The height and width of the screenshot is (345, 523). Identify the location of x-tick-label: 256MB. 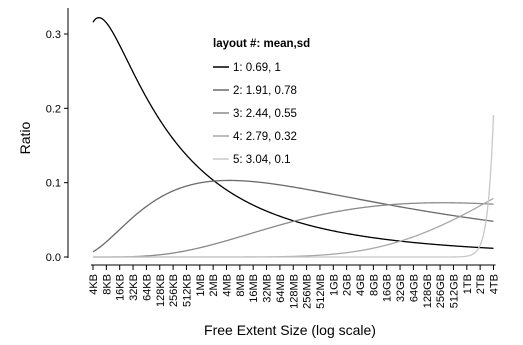
(308, 291).